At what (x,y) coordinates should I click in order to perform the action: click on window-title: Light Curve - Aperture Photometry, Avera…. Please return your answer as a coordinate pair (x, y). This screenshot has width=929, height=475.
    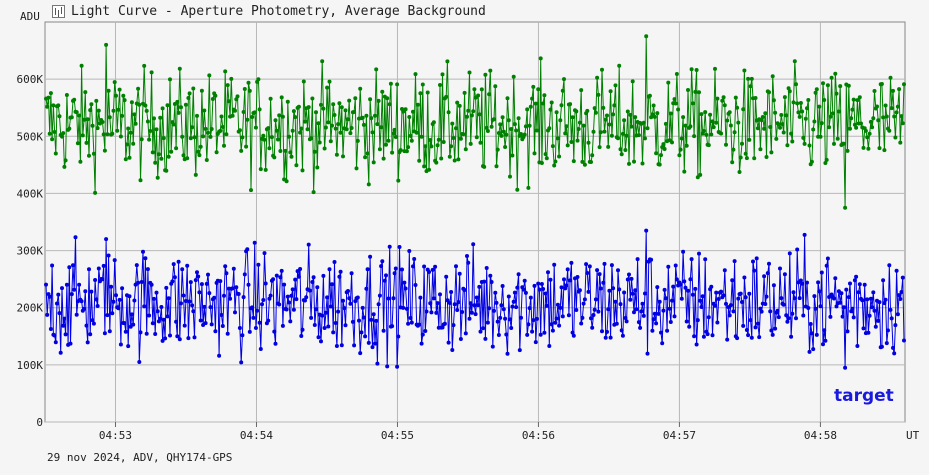
    Looking at the image, I should click on (278, 11).